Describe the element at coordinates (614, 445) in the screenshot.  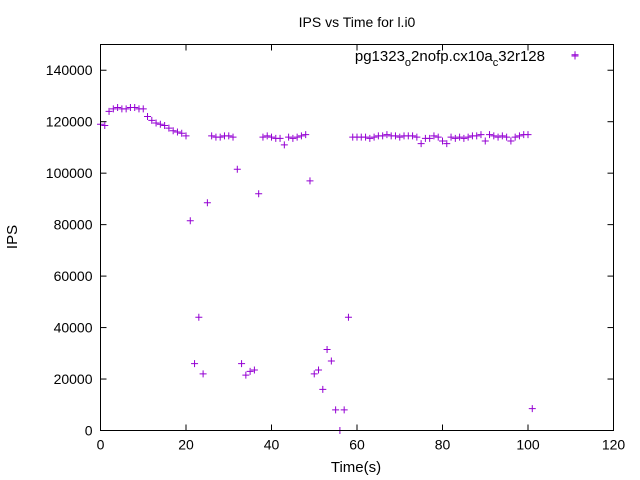
I see `x-tick-label: 120` at that location.